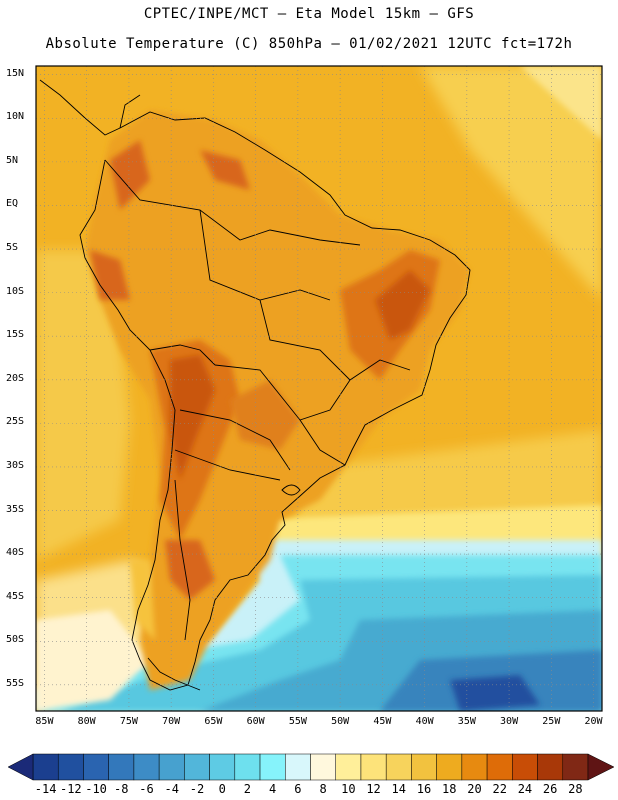 The height and width of the screenshot is (800, 618). Describe the element at coordinates (373, 789) in the screenshot. I see `colorbar-label: 12` at that location.